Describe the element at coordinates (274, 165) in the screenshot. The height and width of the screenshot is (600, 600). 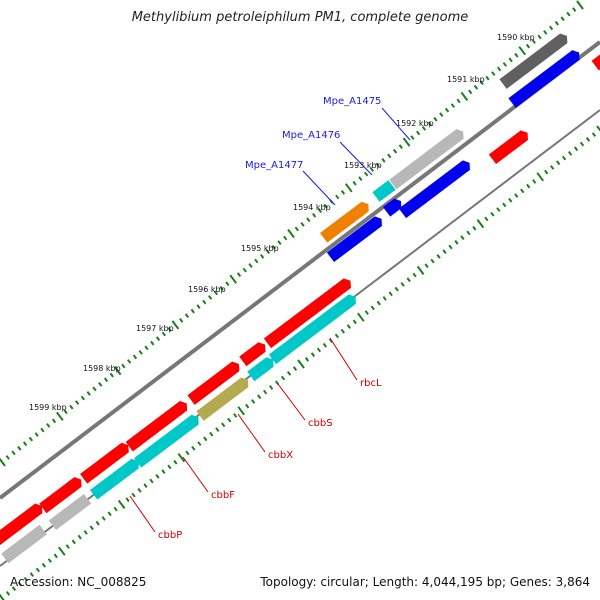
I see `label-Mpe_A1477: Mpe_A1477` at that location.